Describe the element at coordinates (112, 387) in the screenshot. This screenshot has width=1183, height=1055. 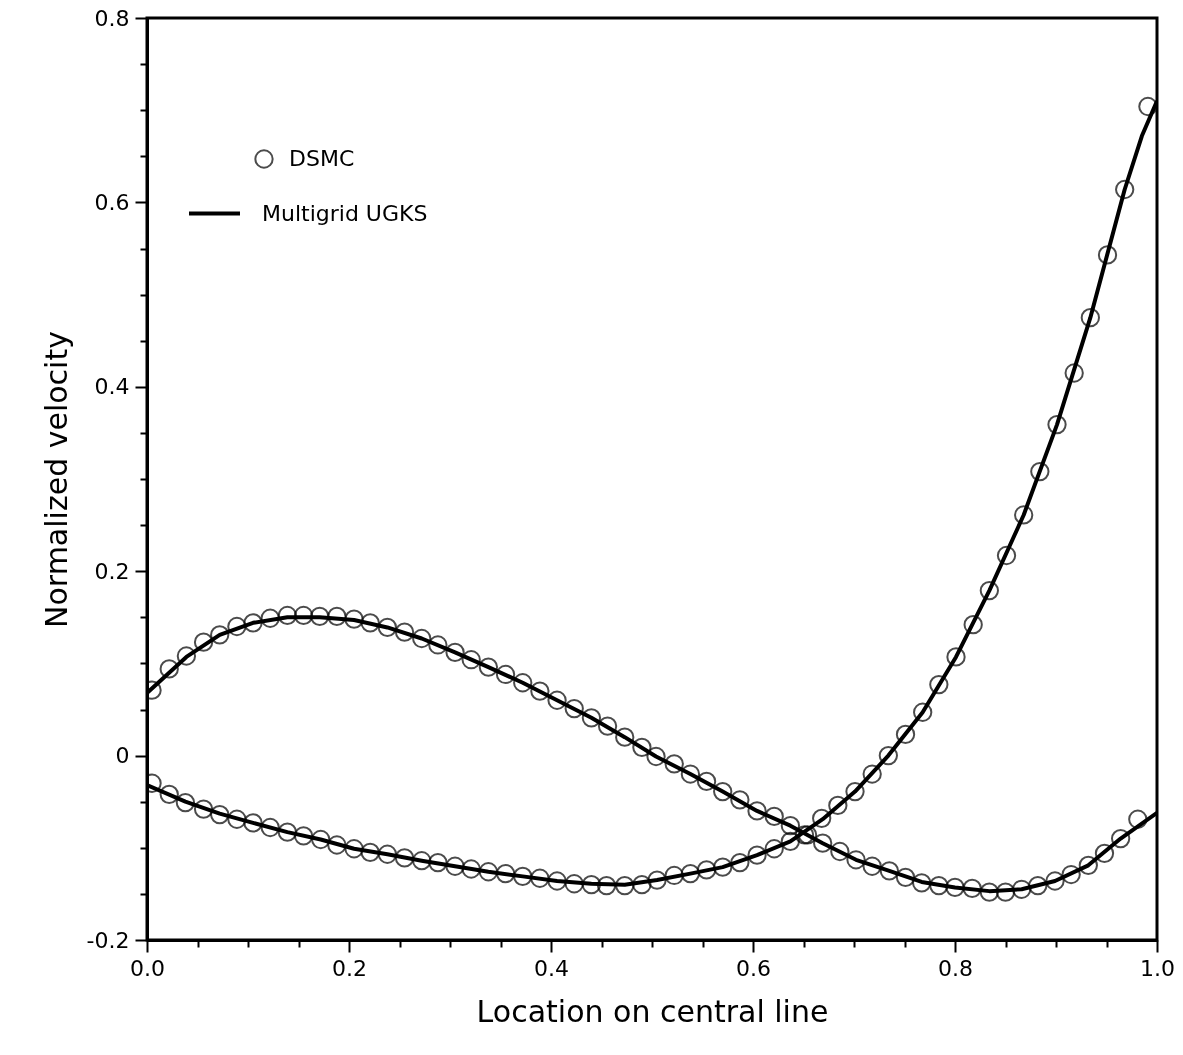
I see `y-tick-label: 0.4` at that location.